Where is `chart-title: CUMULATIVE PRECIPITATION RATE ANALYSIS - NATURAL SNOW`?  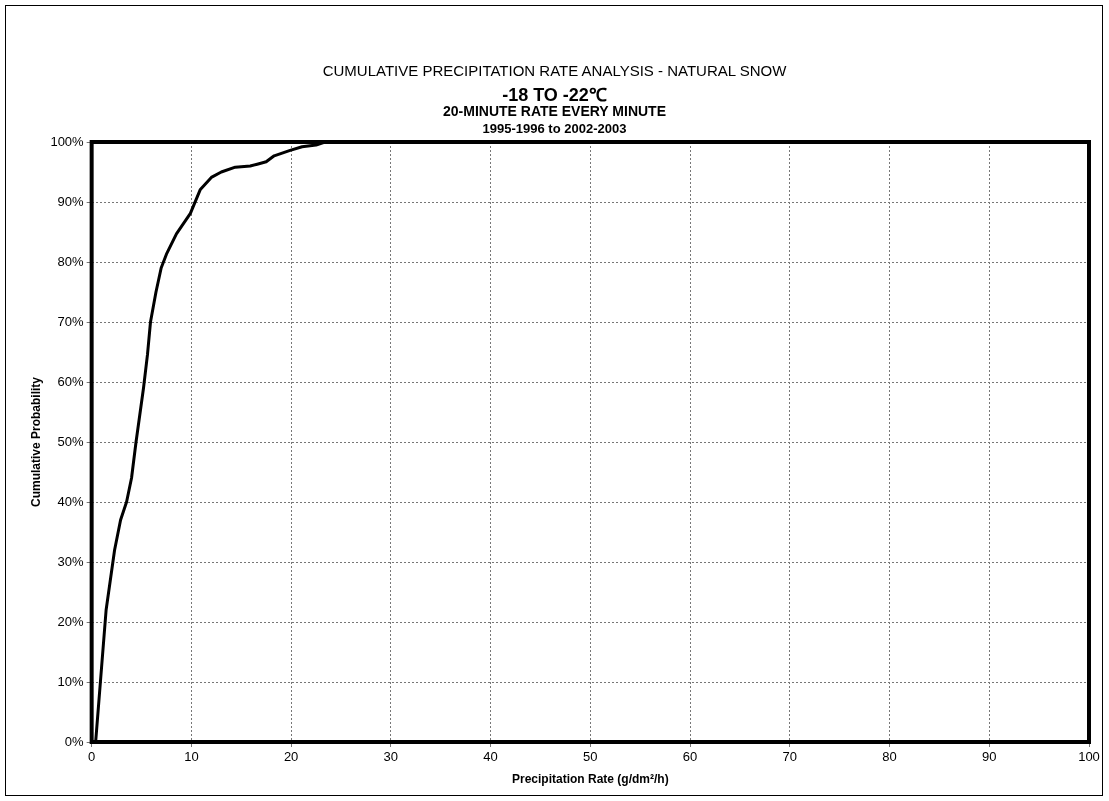
chart-title: CUMULATIVE PRECIPITATION RATE ANALYSIS - NATURAL SNOW is located at coordinates (554, 70).